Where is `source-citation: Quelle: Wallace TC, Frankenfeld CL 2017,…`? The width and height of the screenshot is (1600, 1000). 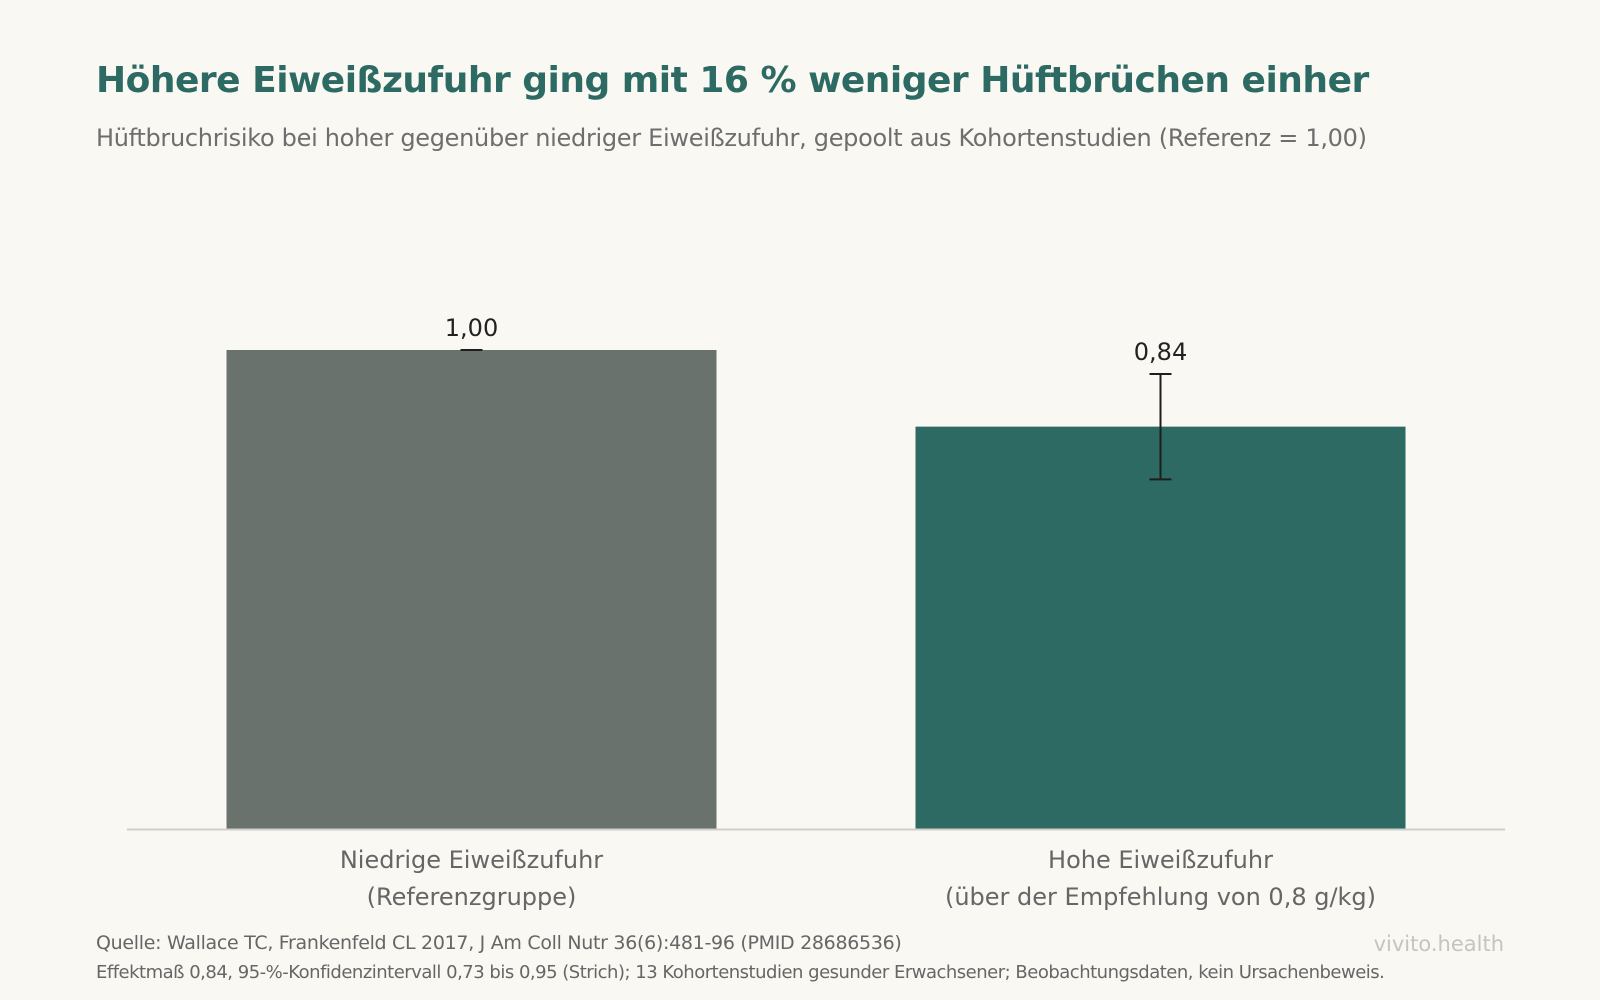 source-citation: Quelle: Wallace TC, Frankenfeld CL 2017,… is located at coordinates (499, 943).